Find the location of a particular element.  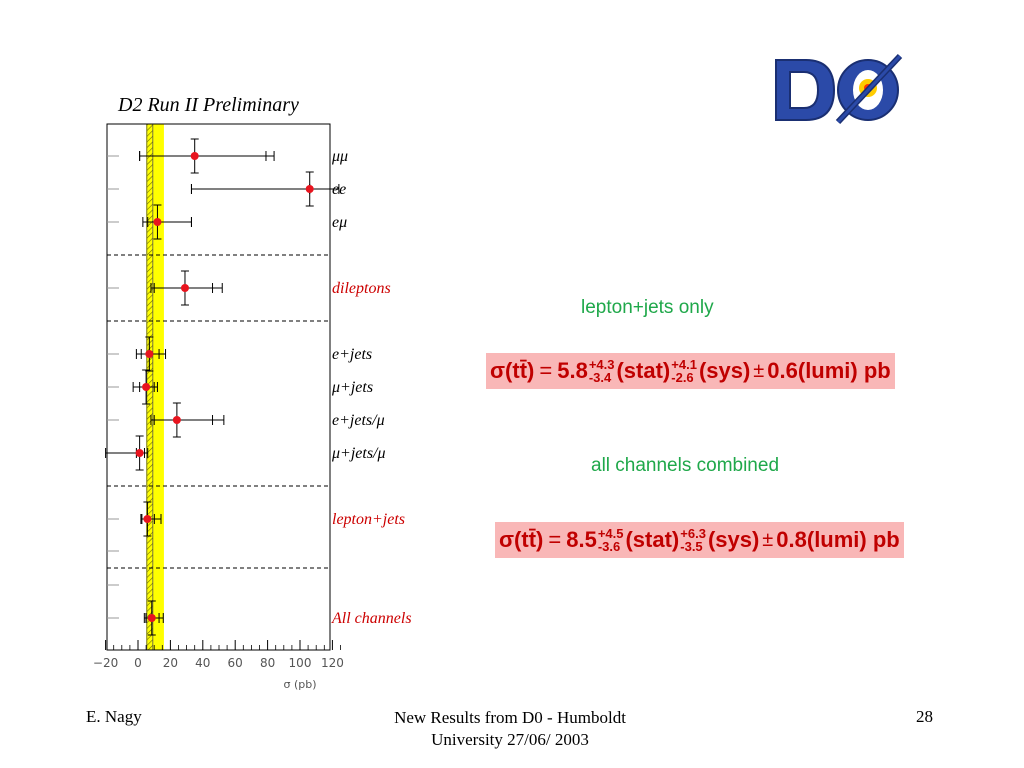

channel-label: eμ is located at coordinates (339, 222).